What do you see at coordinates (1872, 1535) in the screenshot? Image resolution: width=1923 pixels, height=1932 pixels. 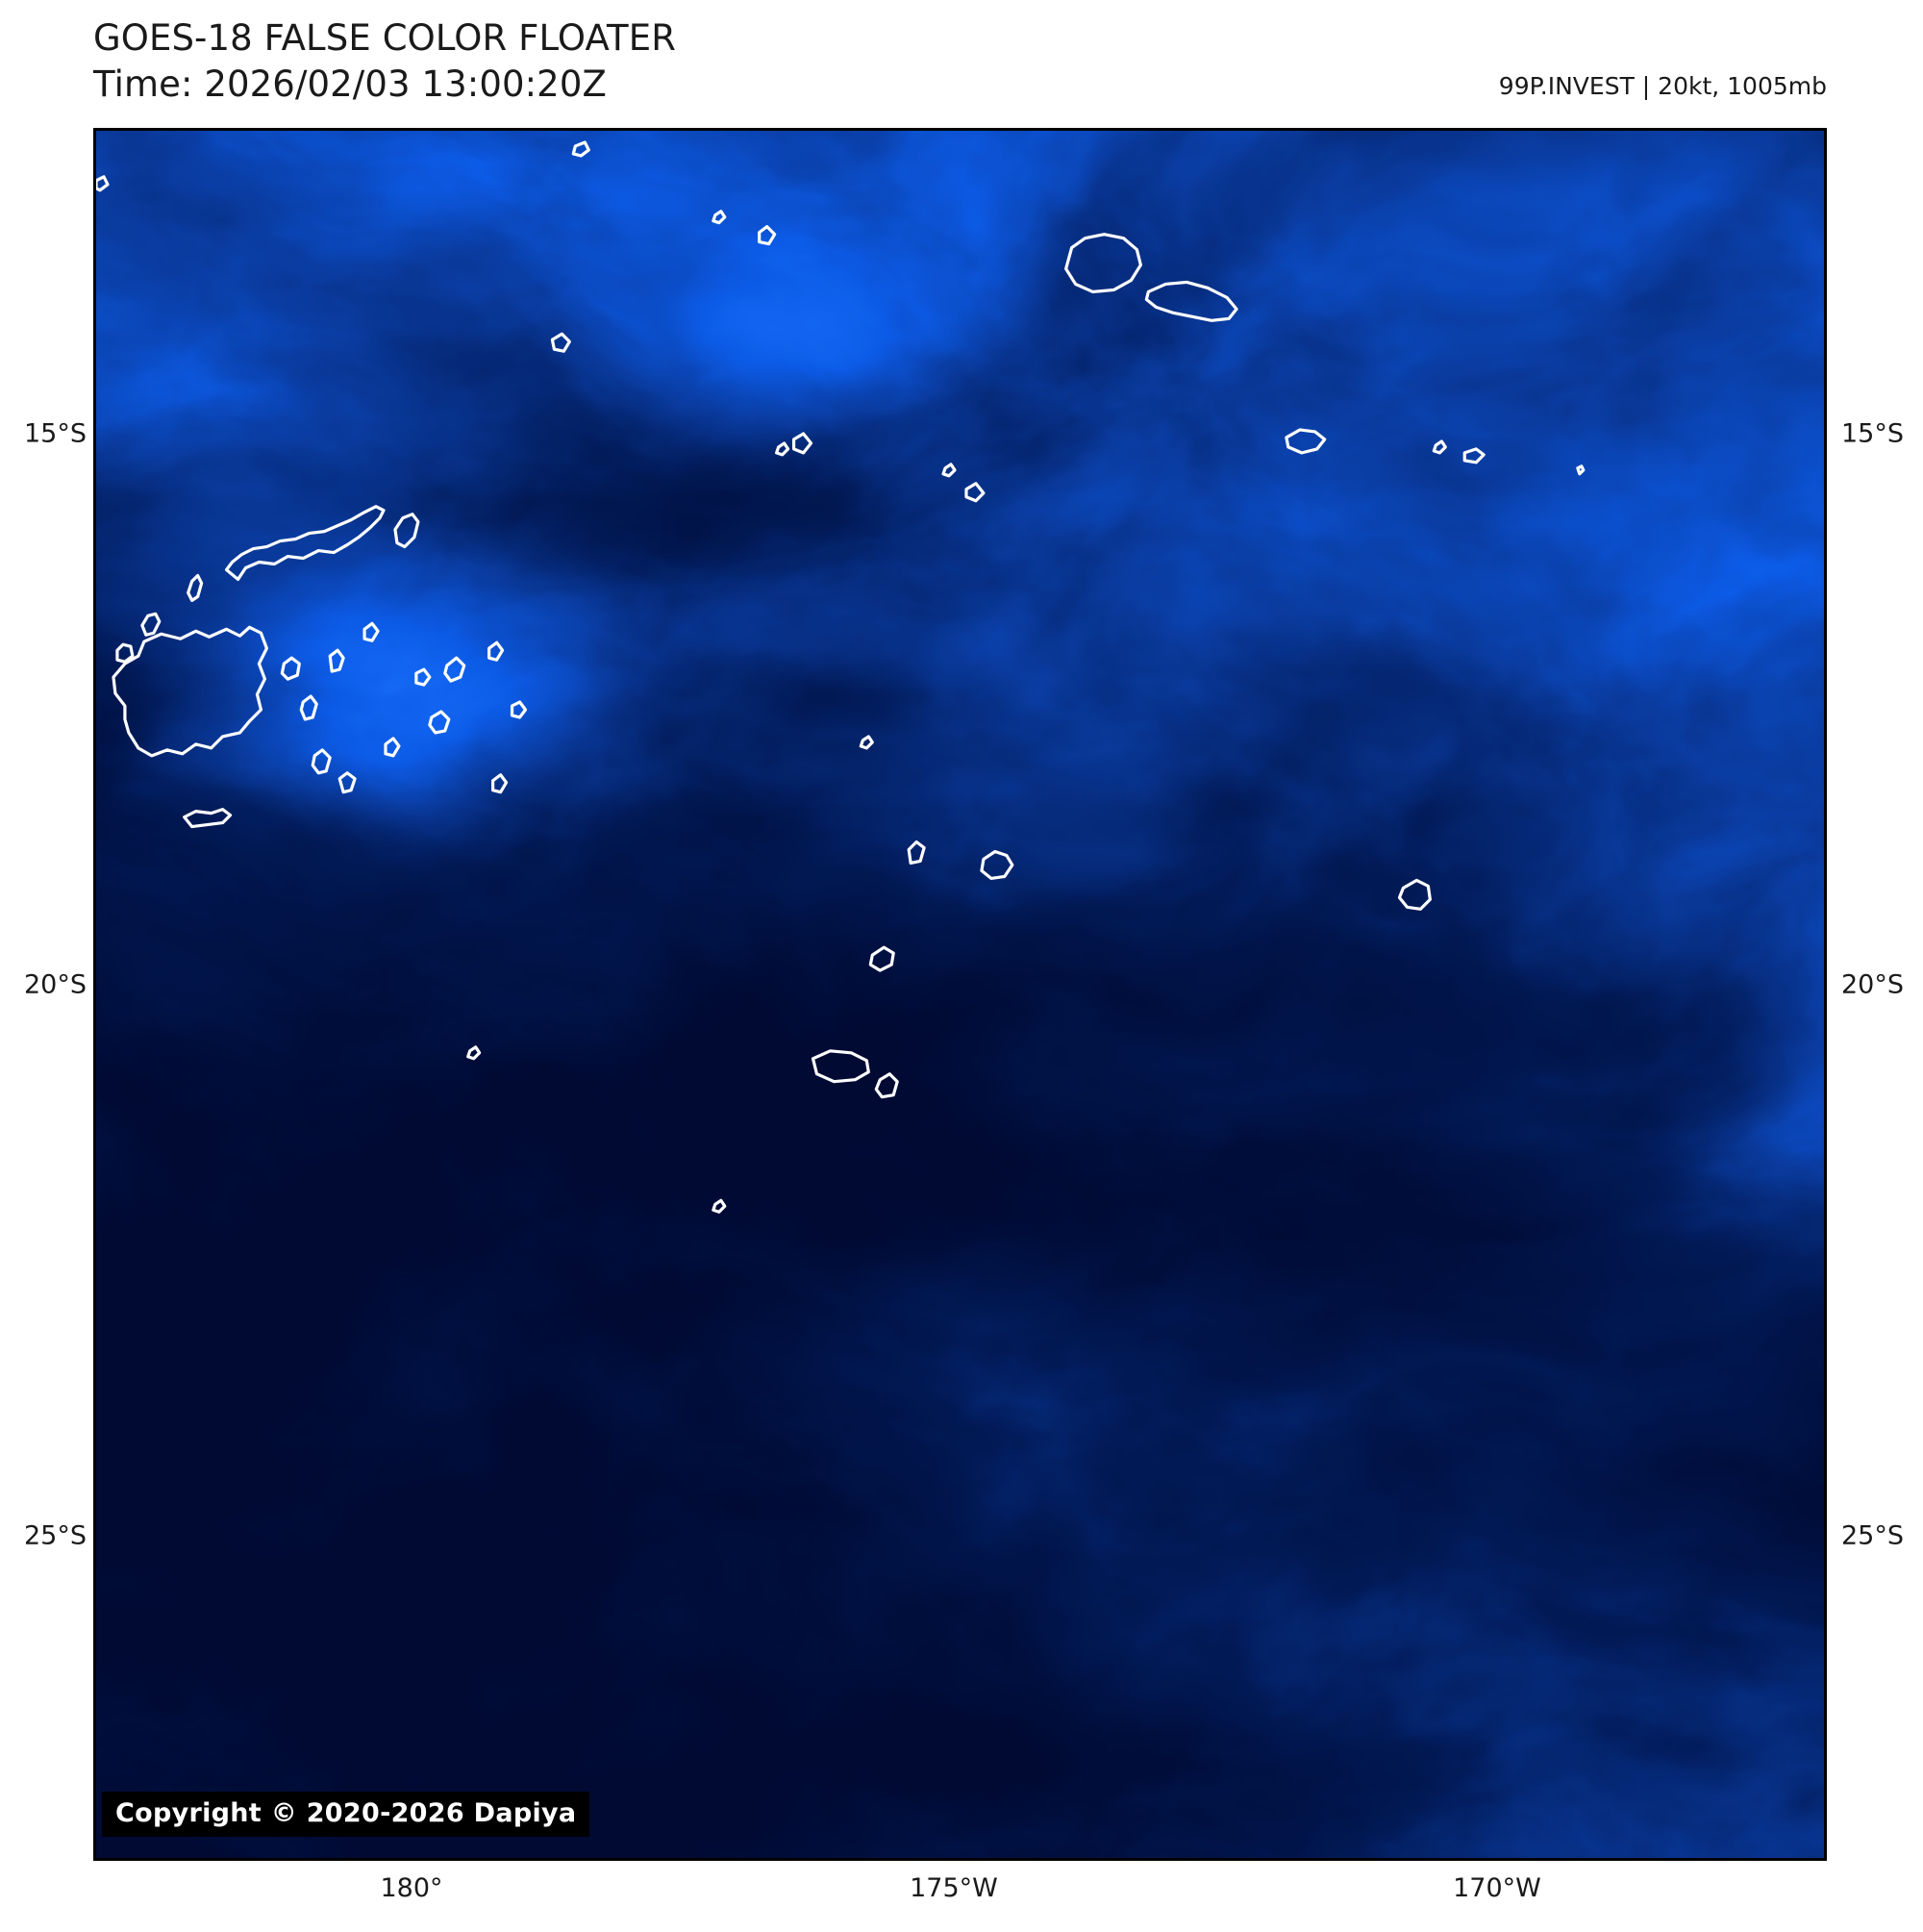 I see `y-axis-right-label-25s: 25°S` at bounding box center [1872, 1535].